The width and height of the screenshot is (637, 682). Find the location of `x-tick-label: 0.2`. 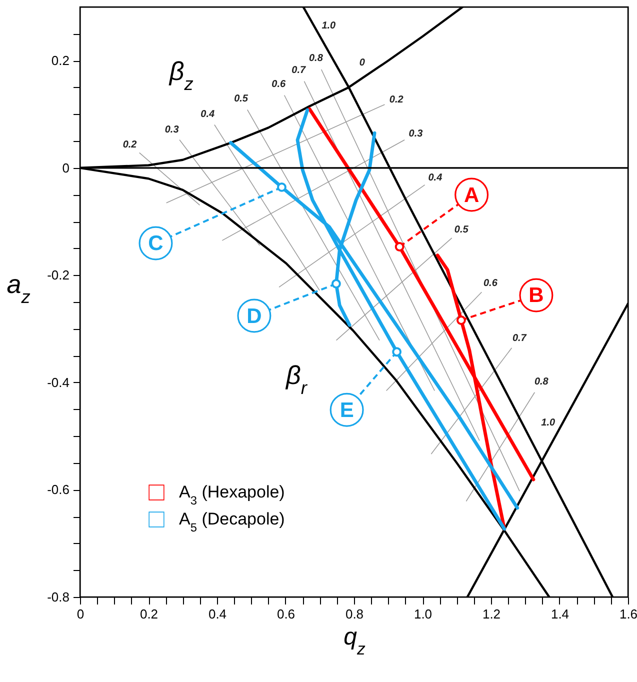

x-tick-label: 0.2 is located at coordinates (149, 614).